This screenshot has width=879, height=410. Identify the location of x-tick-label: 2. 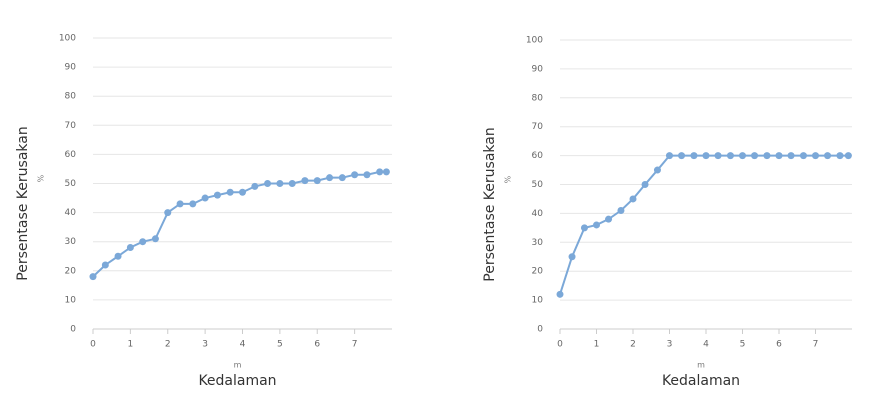
(168, 345).